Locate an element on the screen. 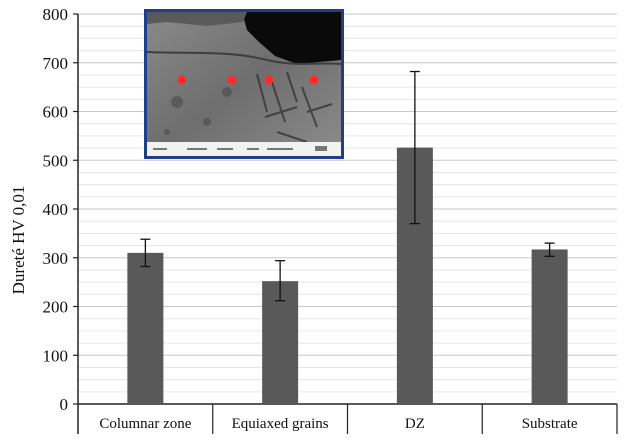  y-tick-label: 500 is located at coordinates (56, 160).